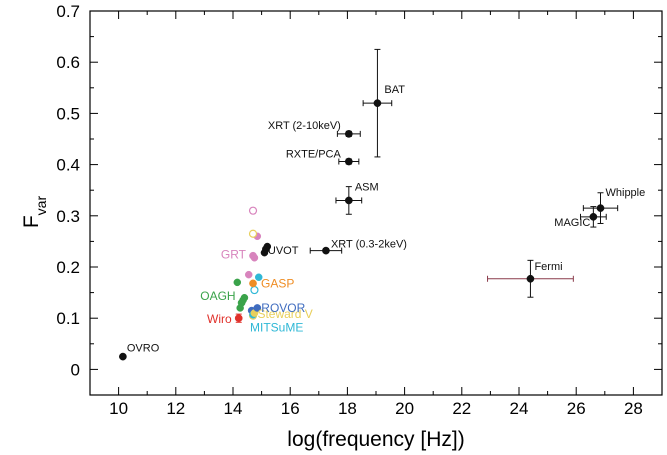 Image resolution: width=667 pixels, height=455 pixels. I want to click on point-label: MAGIC, so click(572, 223).